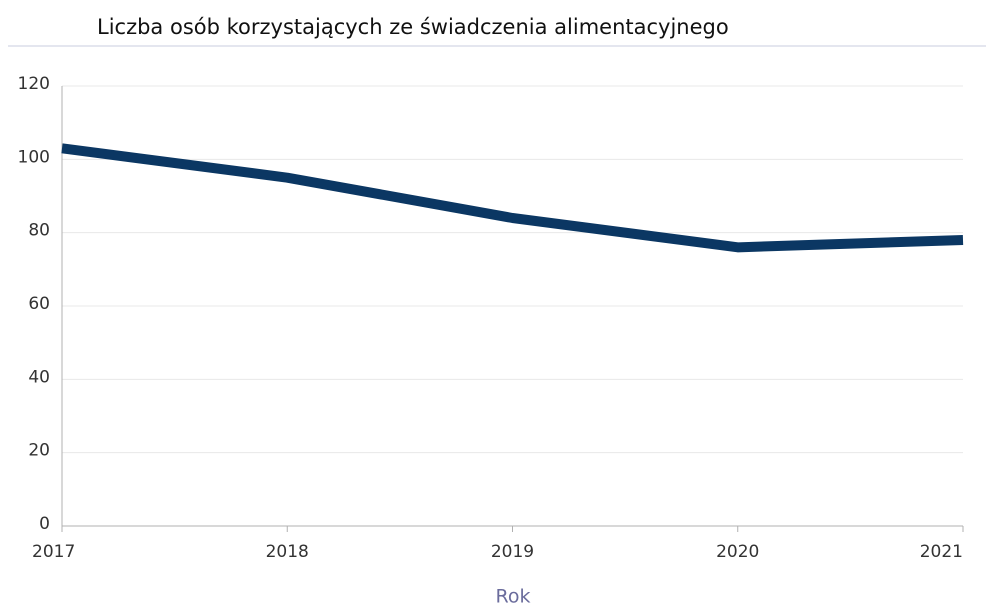 The image size is (986, 609). What do you see at coordinates (39, 231) in the screenshot?
I see `y-tick-label: 80` at bounding box center [39, 231].